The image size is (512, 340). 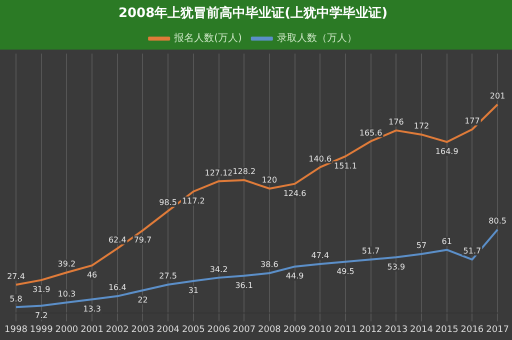 I want to click on data-label: 80.5, so click(x=497, y=221).